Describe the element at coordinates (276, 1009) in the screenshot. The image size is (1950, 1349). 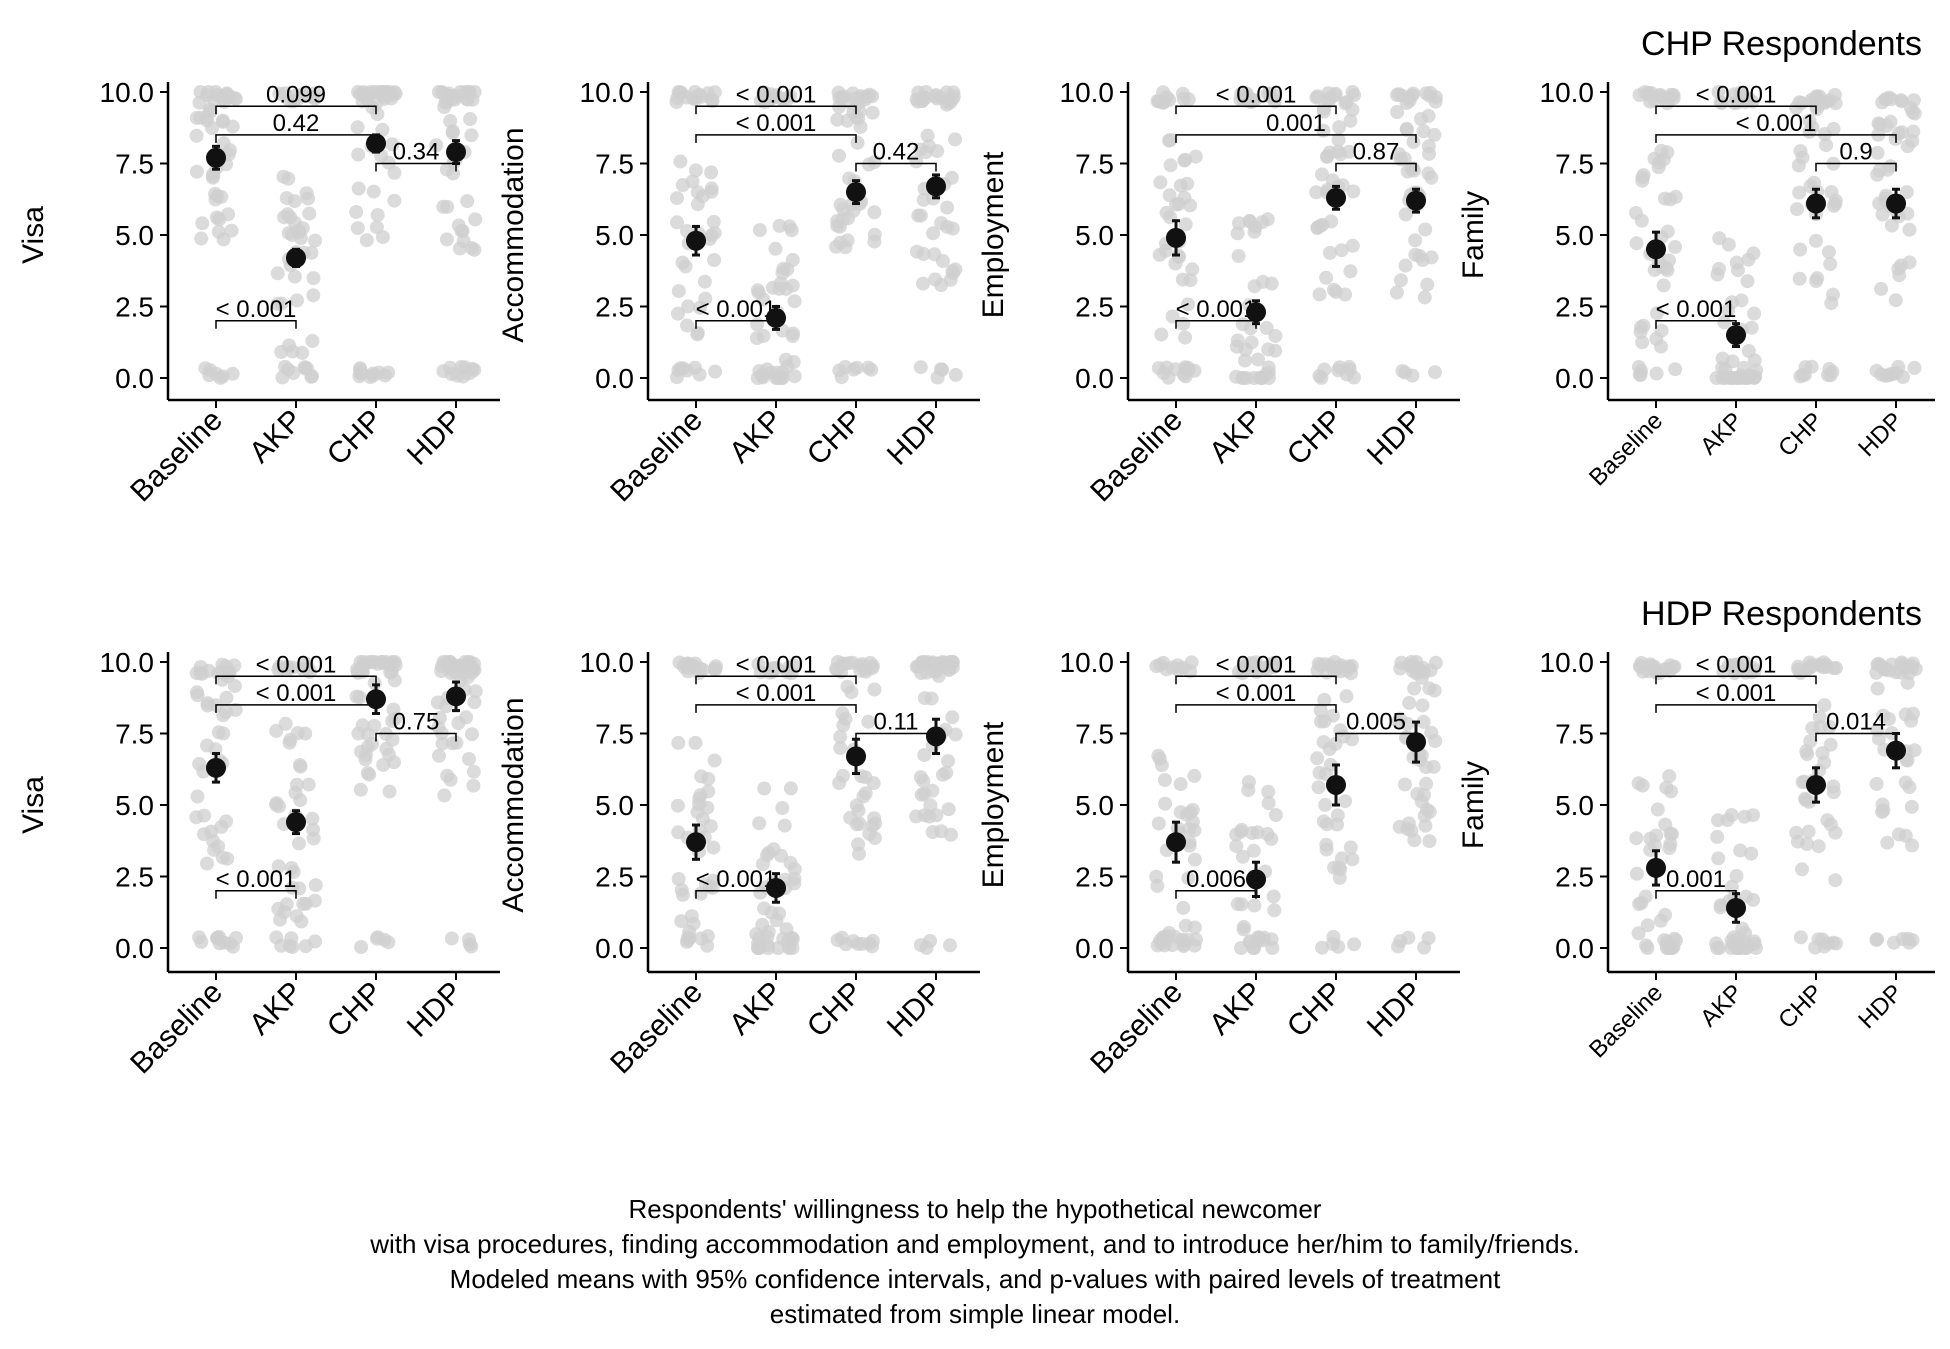
I see `x-tick-label: AKP` at that location.